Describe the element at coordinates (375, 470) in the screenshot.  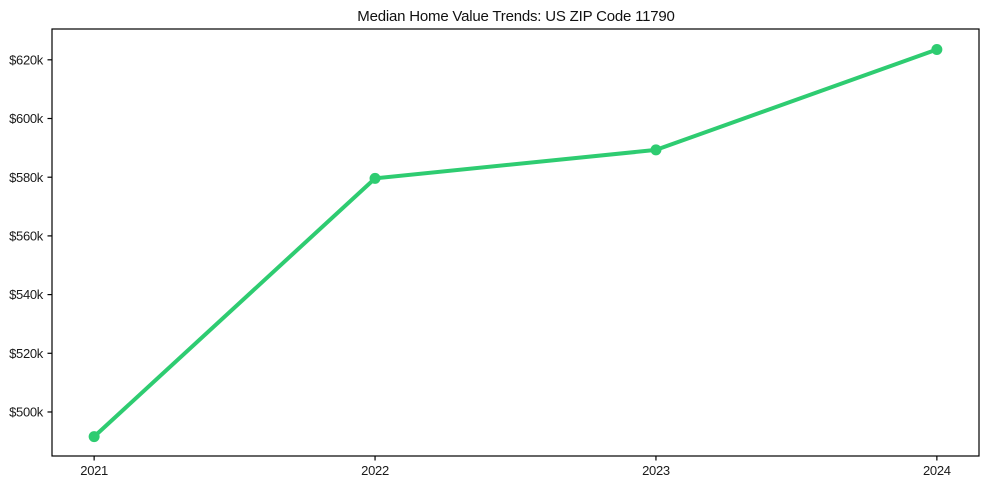
I see `x-tick-label: 2022` at that location.